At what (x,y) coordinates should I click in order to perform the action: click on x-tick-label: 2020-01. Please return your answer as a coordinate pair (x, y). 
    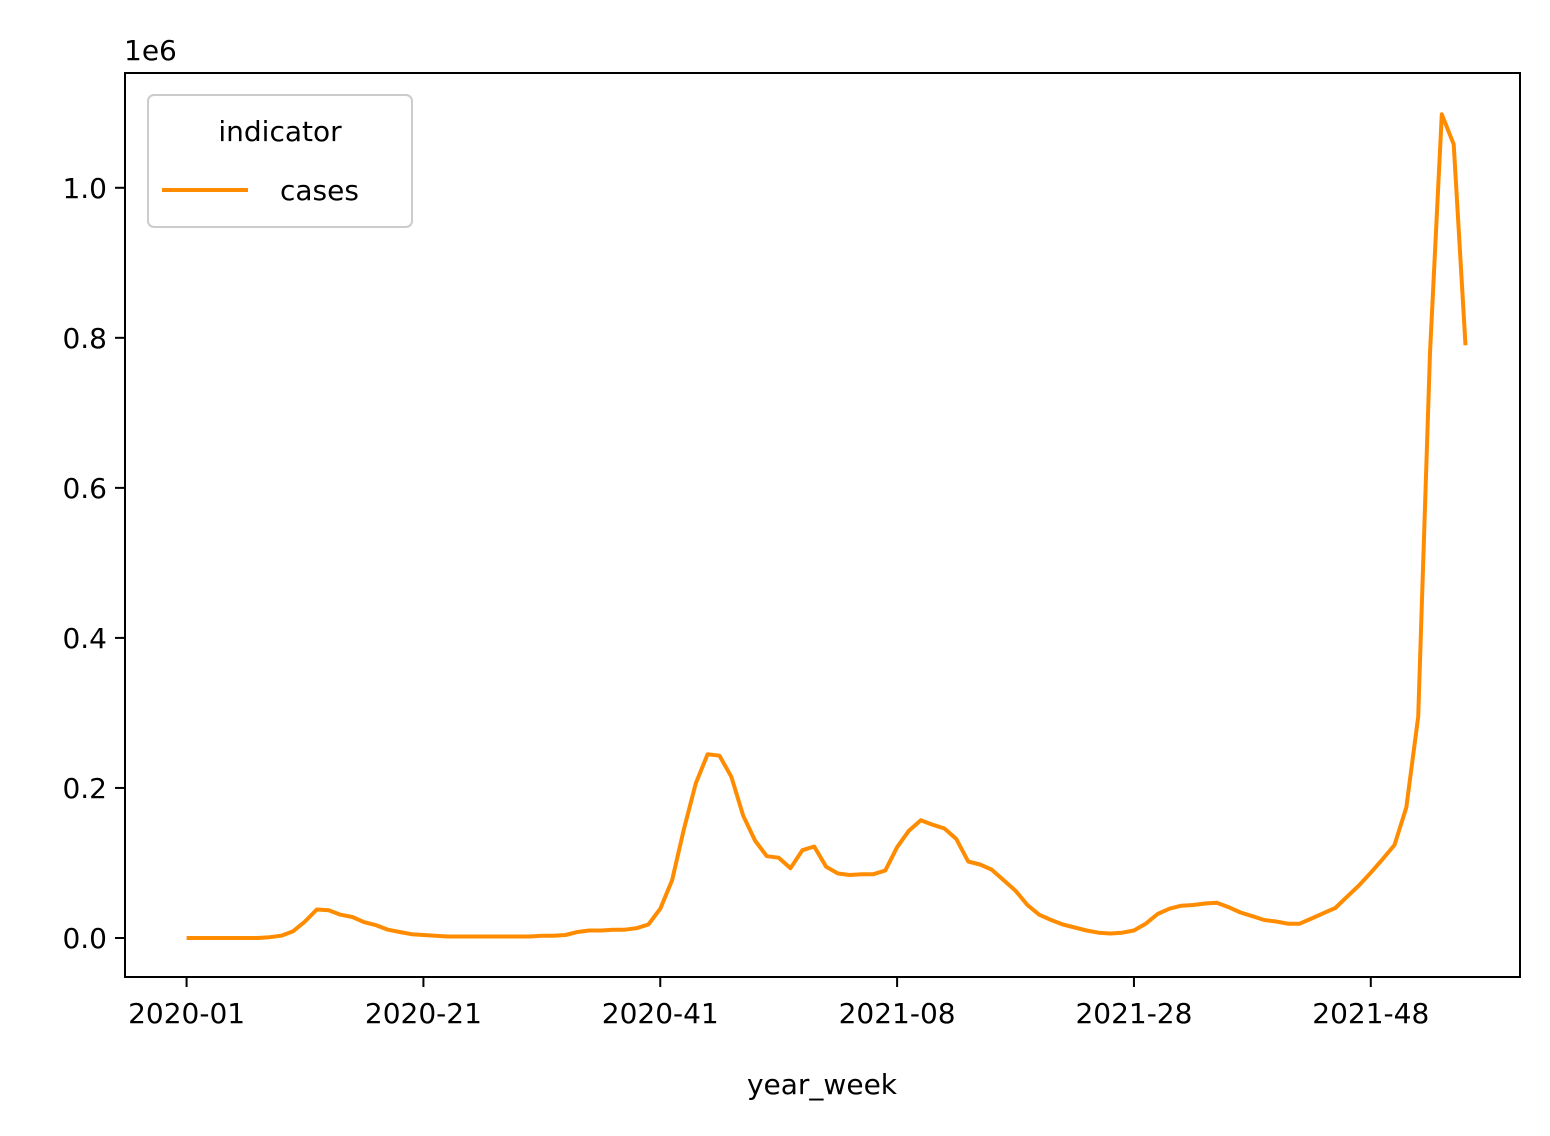
    Looking at the image, I should click on (186, 1013).